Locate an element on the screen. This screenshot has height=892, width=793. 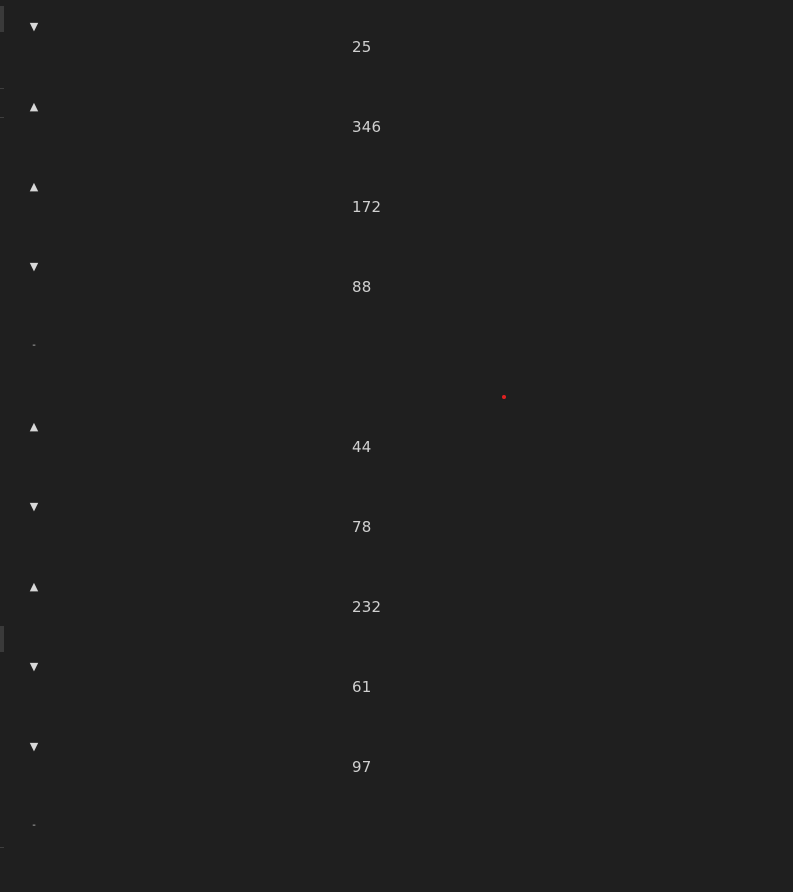
list-item: ▲ 232 is located at coordinates (396, 600).